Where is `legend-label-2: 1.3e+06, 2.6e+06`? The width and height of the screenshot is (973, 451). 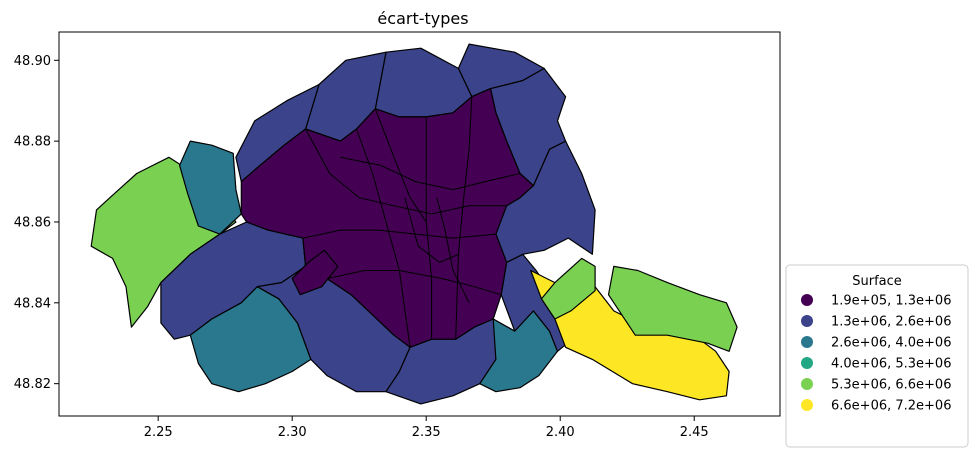
legend-label-2: 1.3e+06, 2.6e+06 is located at coordinates (891, 322).